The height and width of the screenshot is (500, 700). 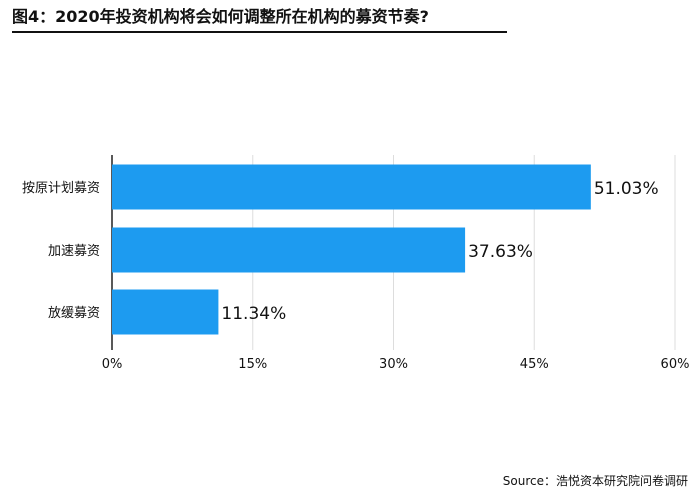 What do you see at coordinates (675, 364) in the screenshot?
I see `x-tick-label-60: 60%` at bounding box center [675, 364].